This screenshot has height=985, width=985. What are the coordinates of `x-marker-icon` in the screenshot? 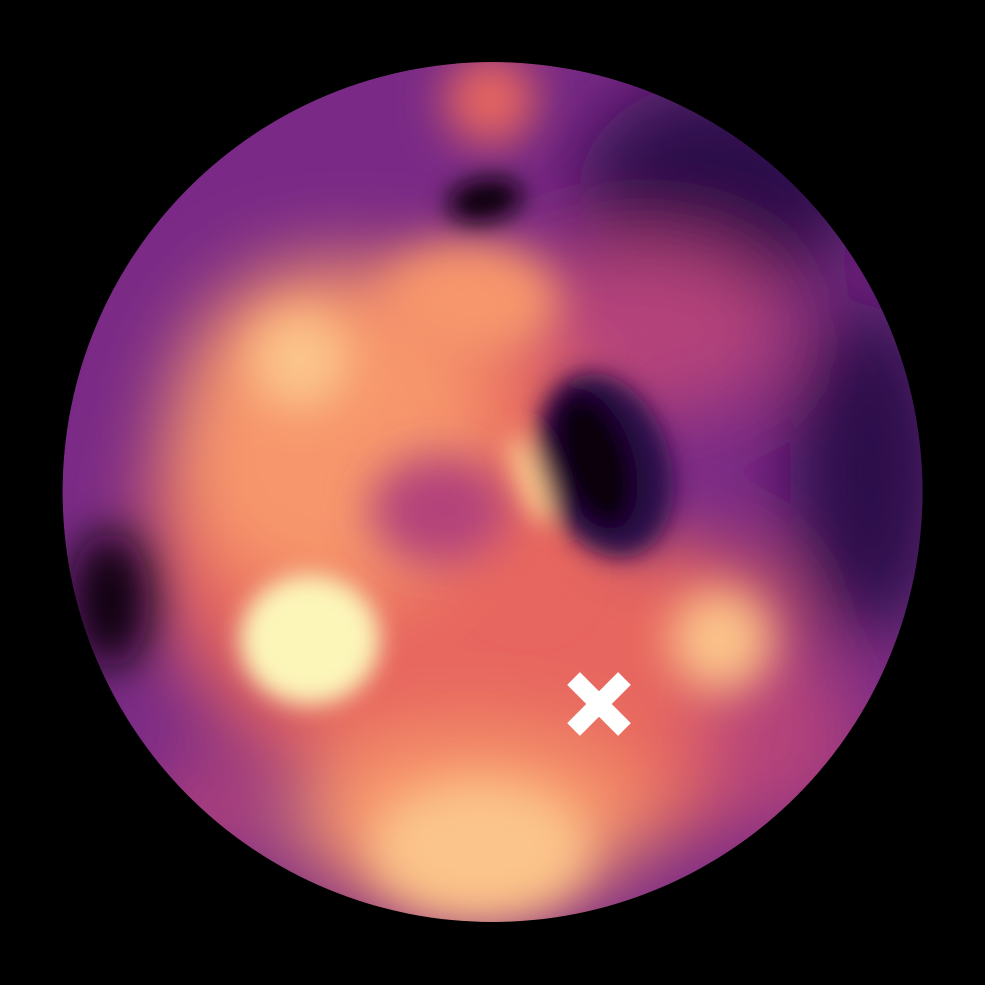 It's located at (599, 704).